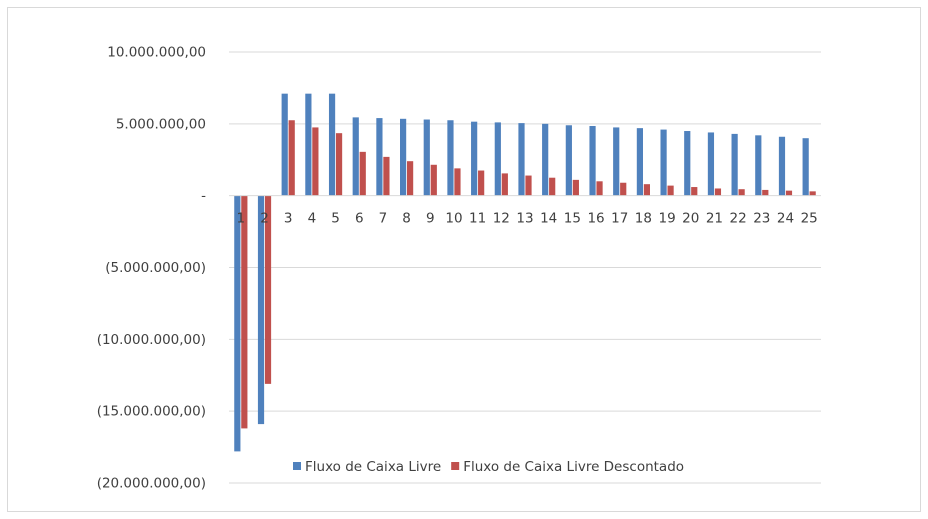  Describe the element at coordinates (373, 467) in the screenshot. I see `legend-label: Fluxo de Caixa Livre` at that location.